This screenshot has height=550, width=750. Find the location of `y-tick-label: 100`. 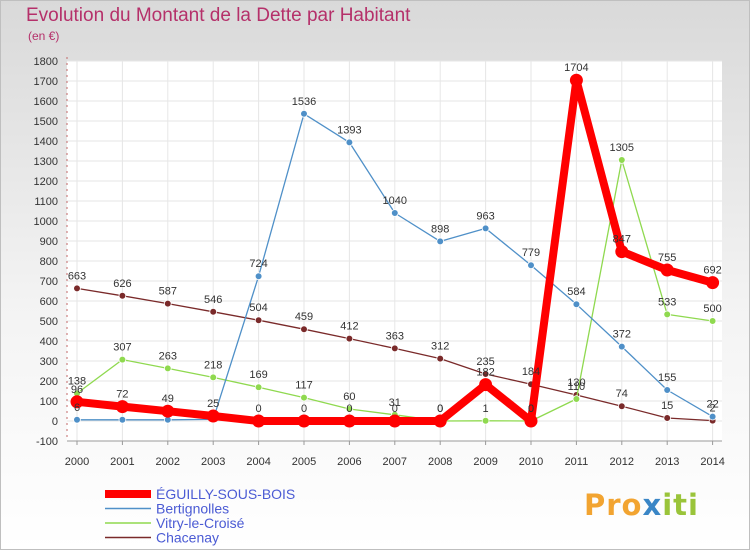

y-tick-label: 100 is located at coordinates (49, 402).